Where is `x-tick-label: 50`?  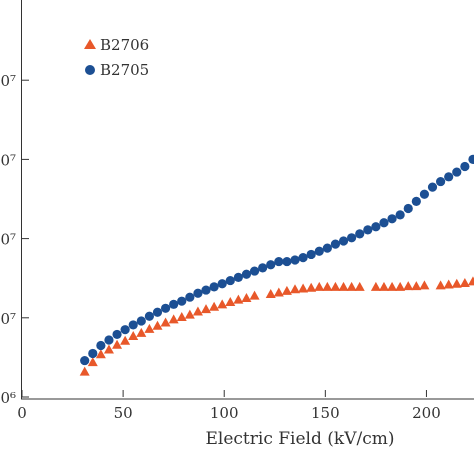
x-tick-label: 50 is located at coordinates (123, 413).